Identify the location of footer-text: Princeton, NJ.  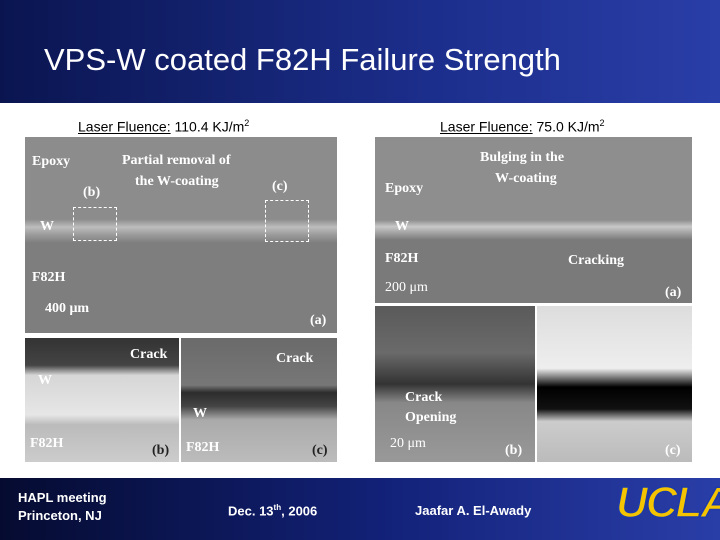
(60, 515).